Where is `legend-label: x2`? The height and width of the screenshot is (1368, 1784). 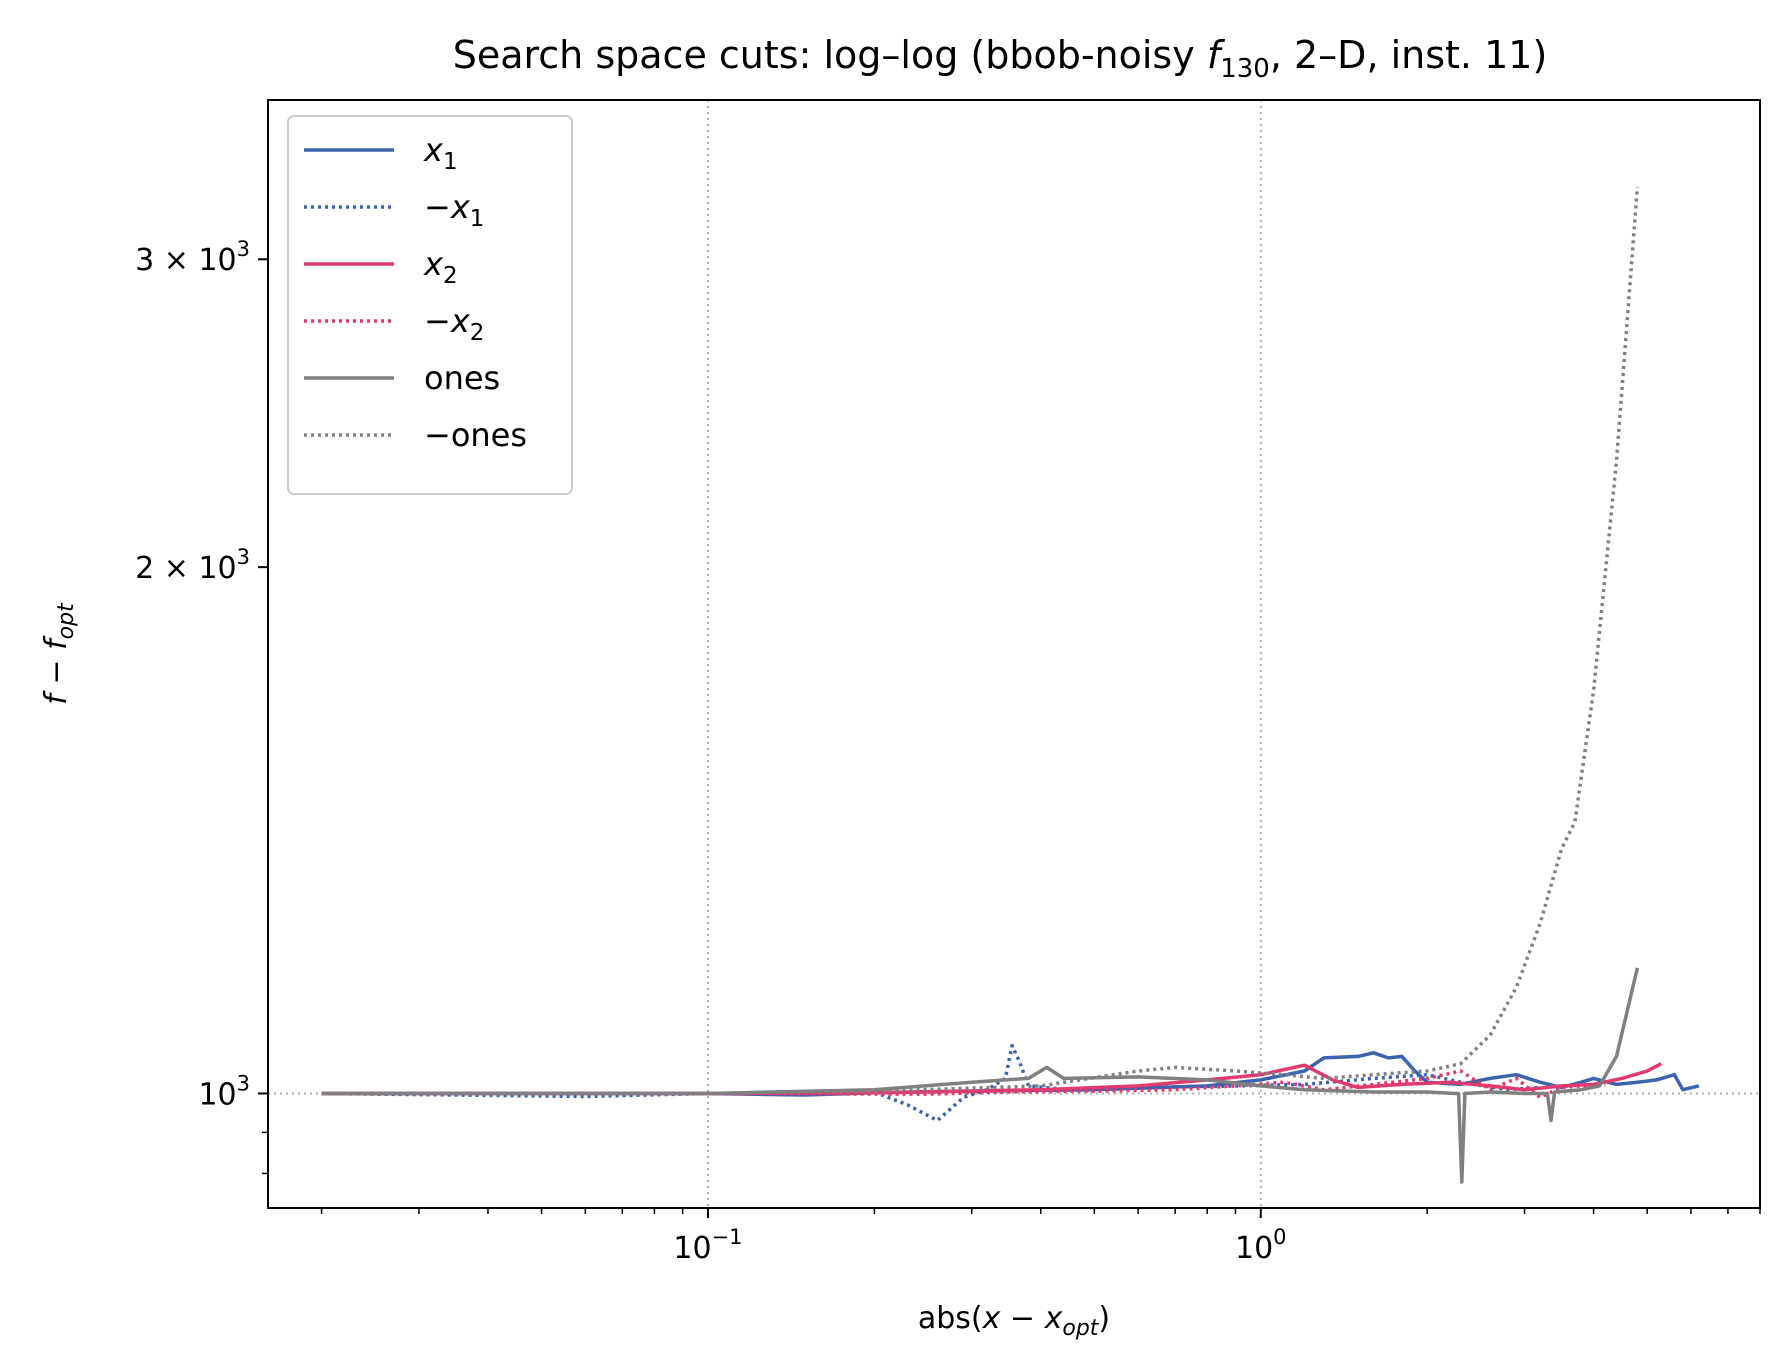
legend-label: x2 is located at coordinates (440, 267).